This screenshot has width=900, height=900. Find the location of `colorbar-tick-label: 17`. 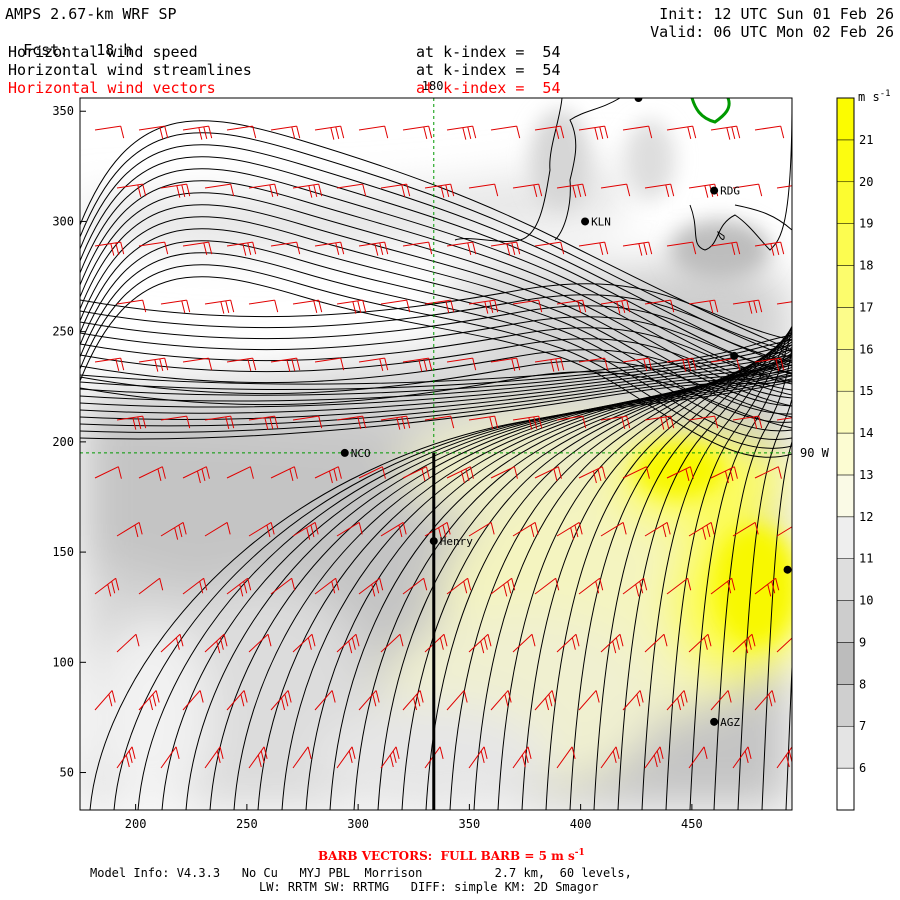

colorbar-tick-label: 17 is located at coordinates (866, 307).